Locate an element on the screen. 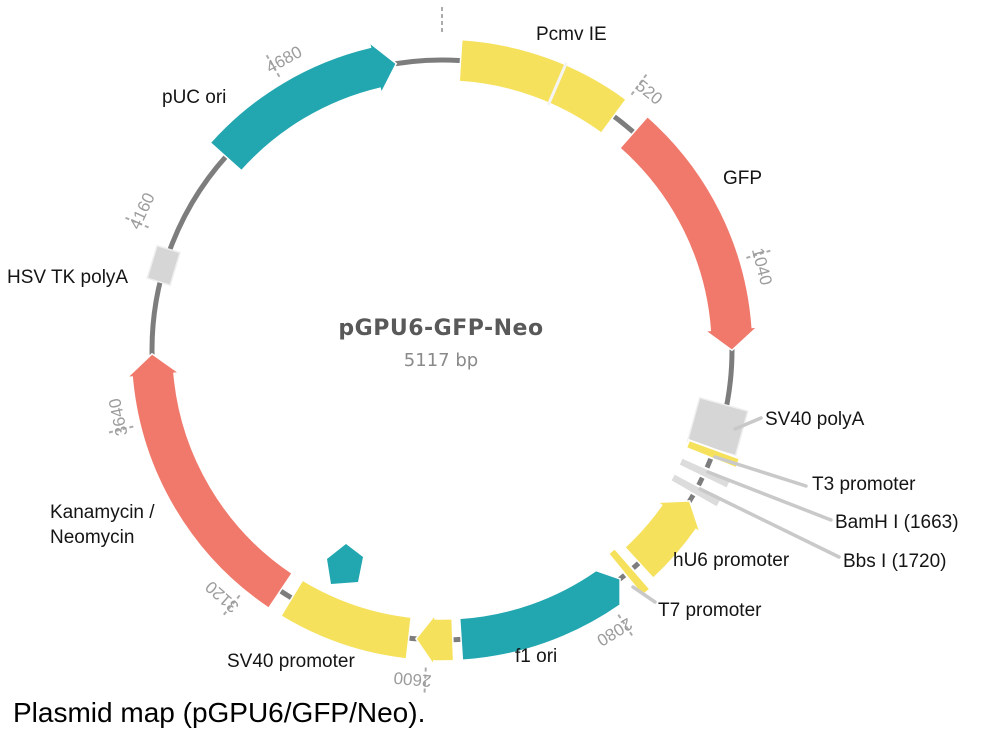  tick-label-2600: 2600 is located at coordinates (412, 679).